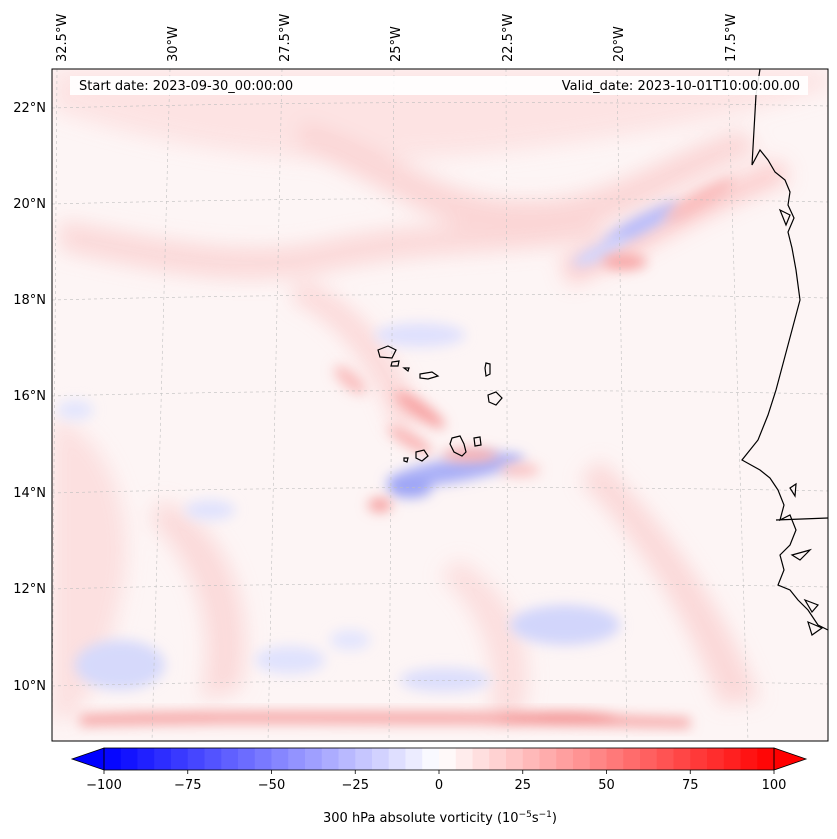 Image resolution: width=837 pixels, height=839 pixels. Describe the element at coordinates (784, 350) in the screenshot. I see `africa-coastline` at that location.